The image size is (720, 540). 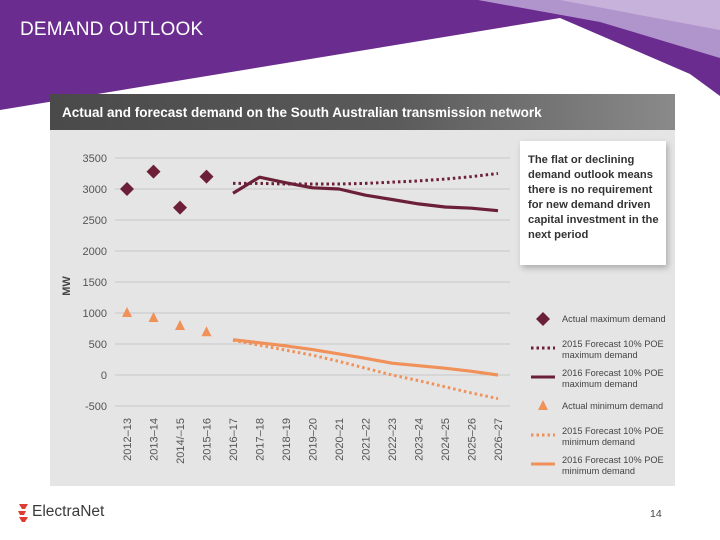 What do you see at coordinates (95, 252) in the screenshot?
I see `y-tick-label: 2000` at bounding box center [95, 252].